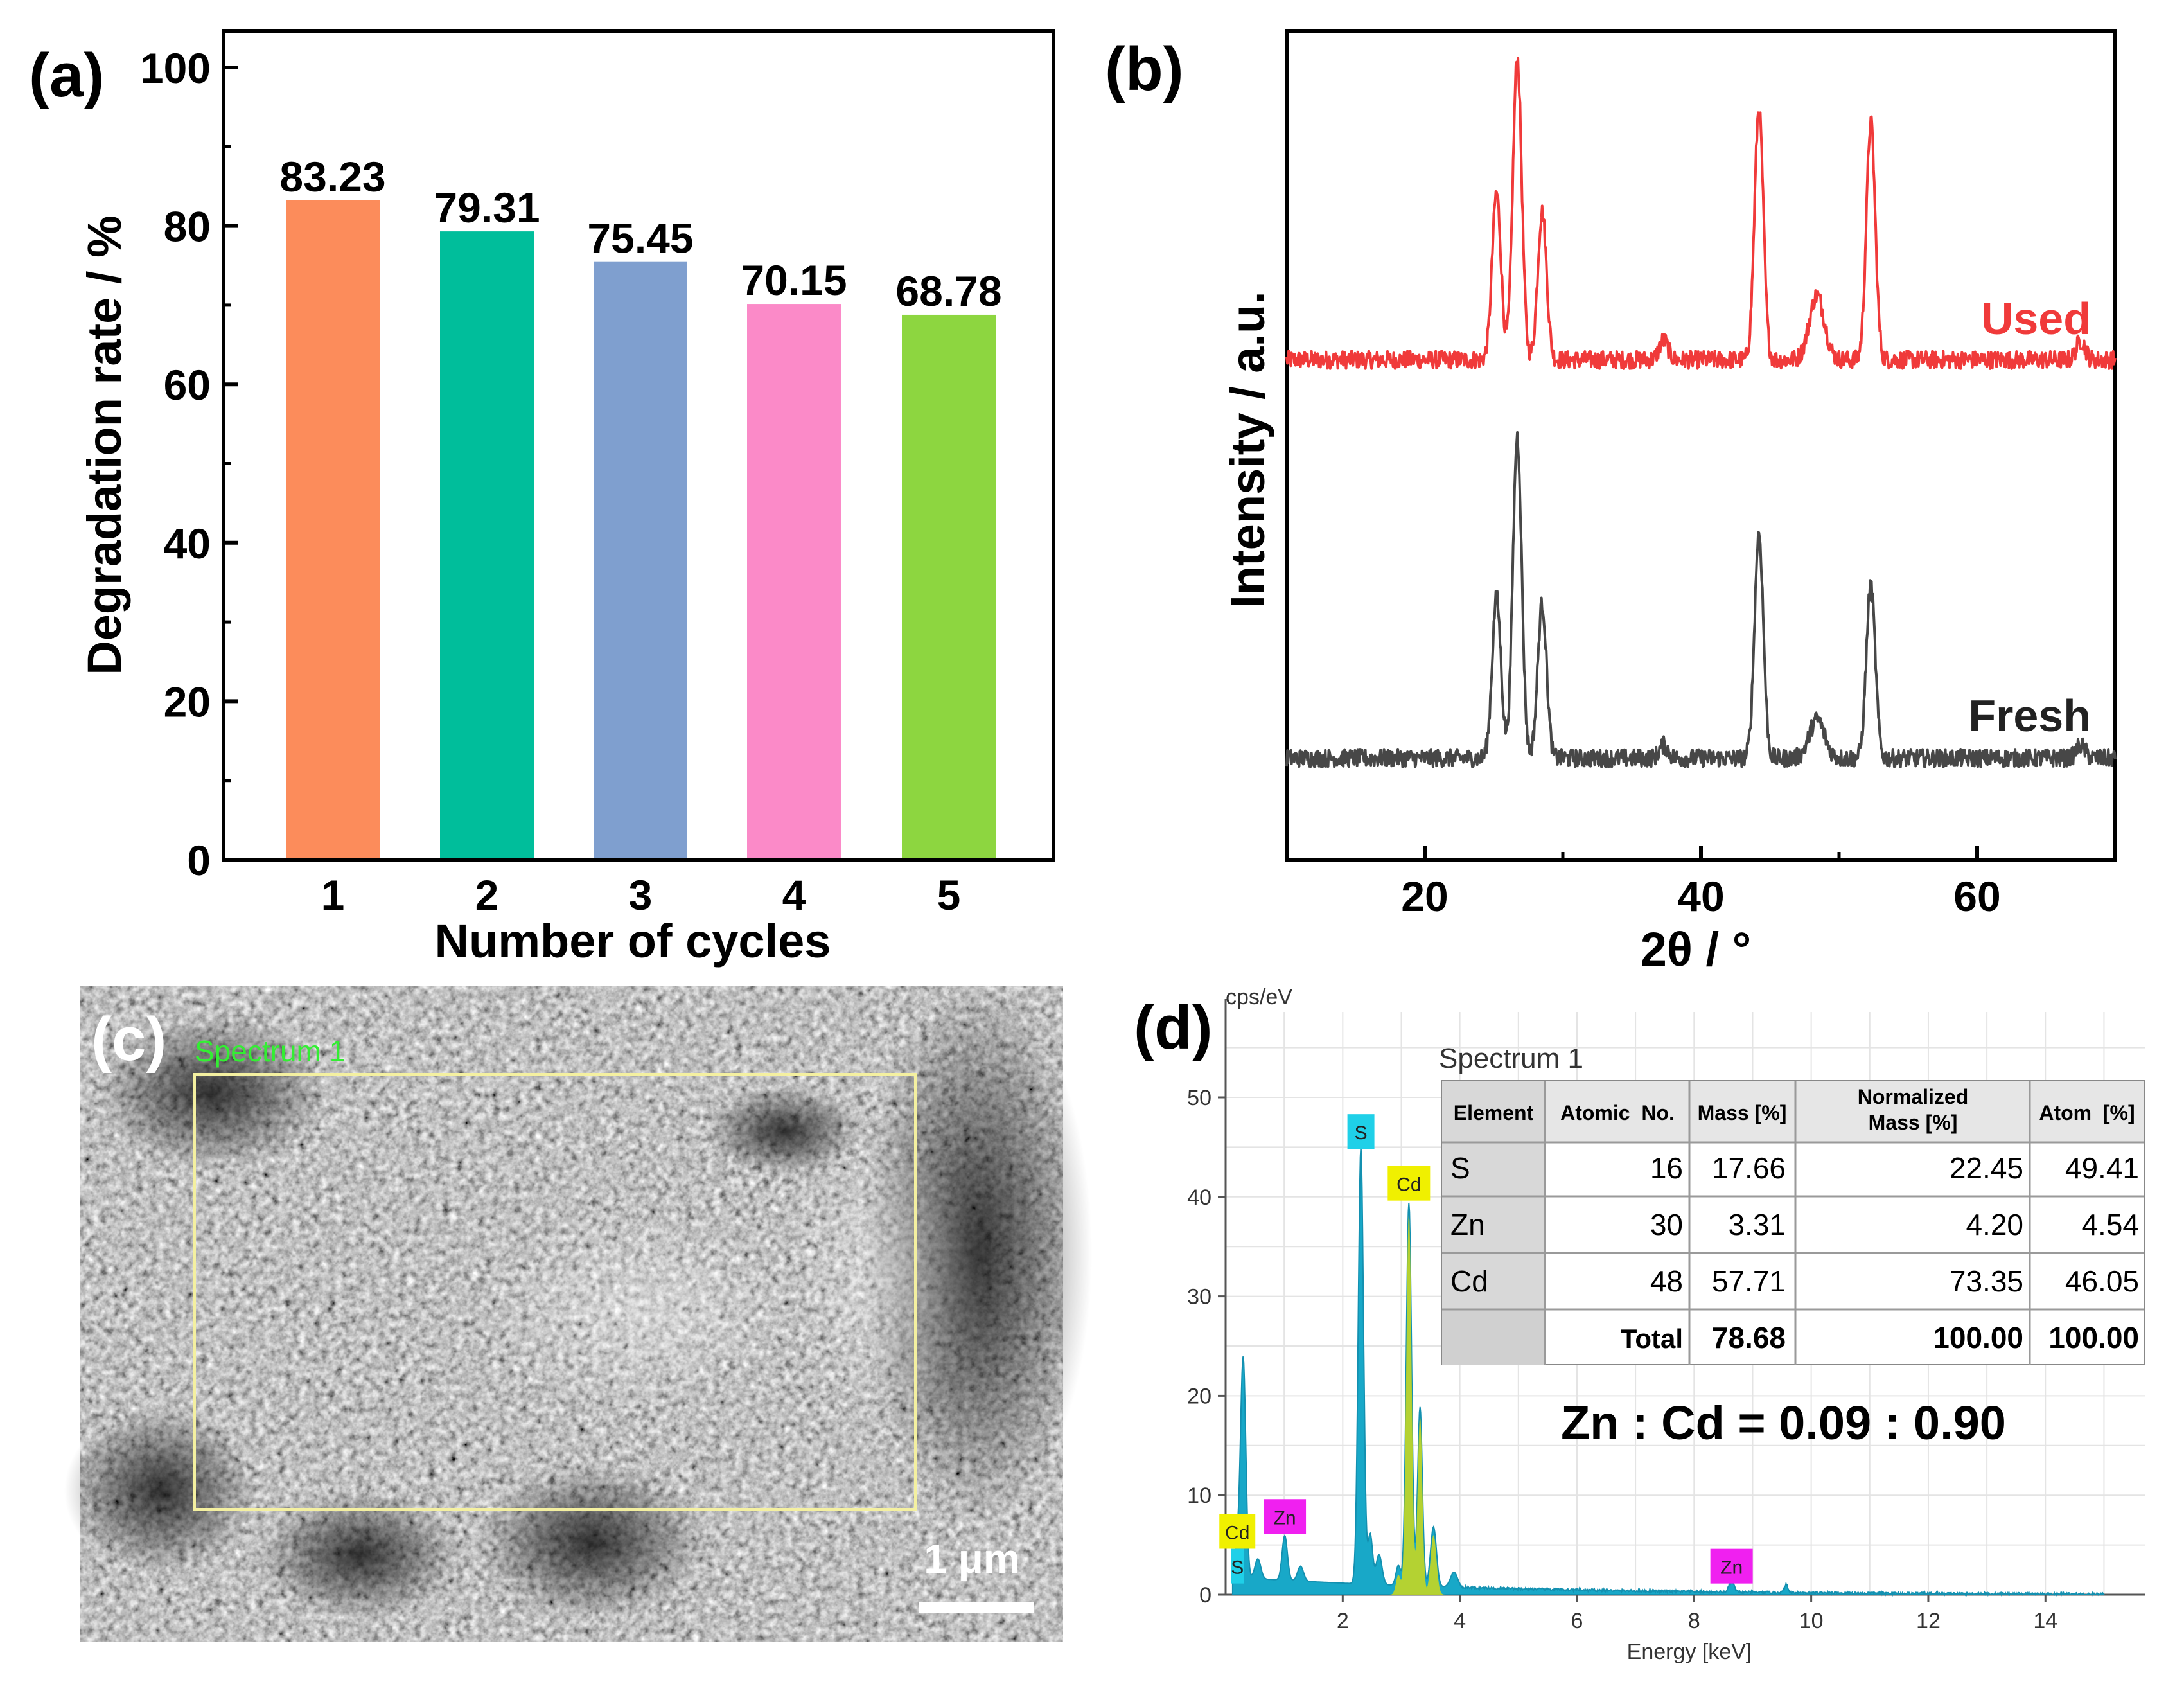  I want to click on bars, so click(641, 529).